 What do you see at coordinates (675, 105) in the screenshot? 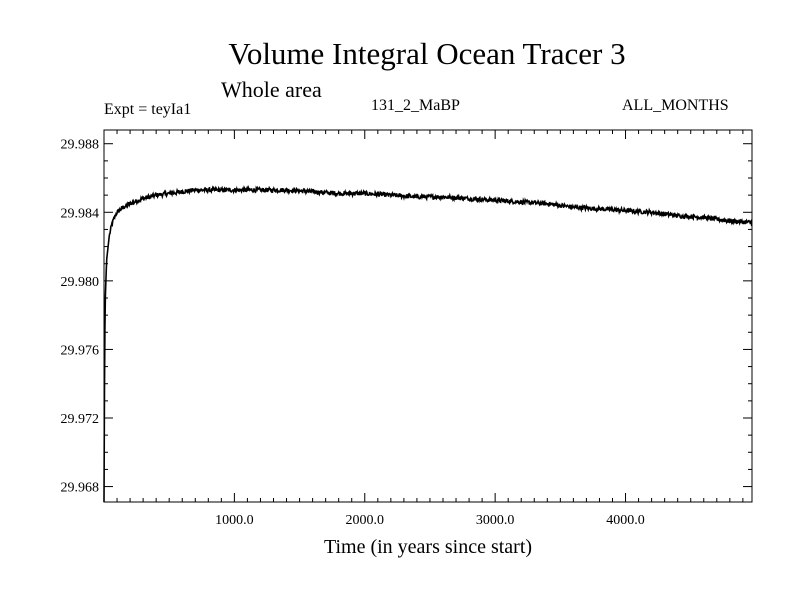
I see `months-label: ALL_MONTHS` at bounding box center [675, 105].